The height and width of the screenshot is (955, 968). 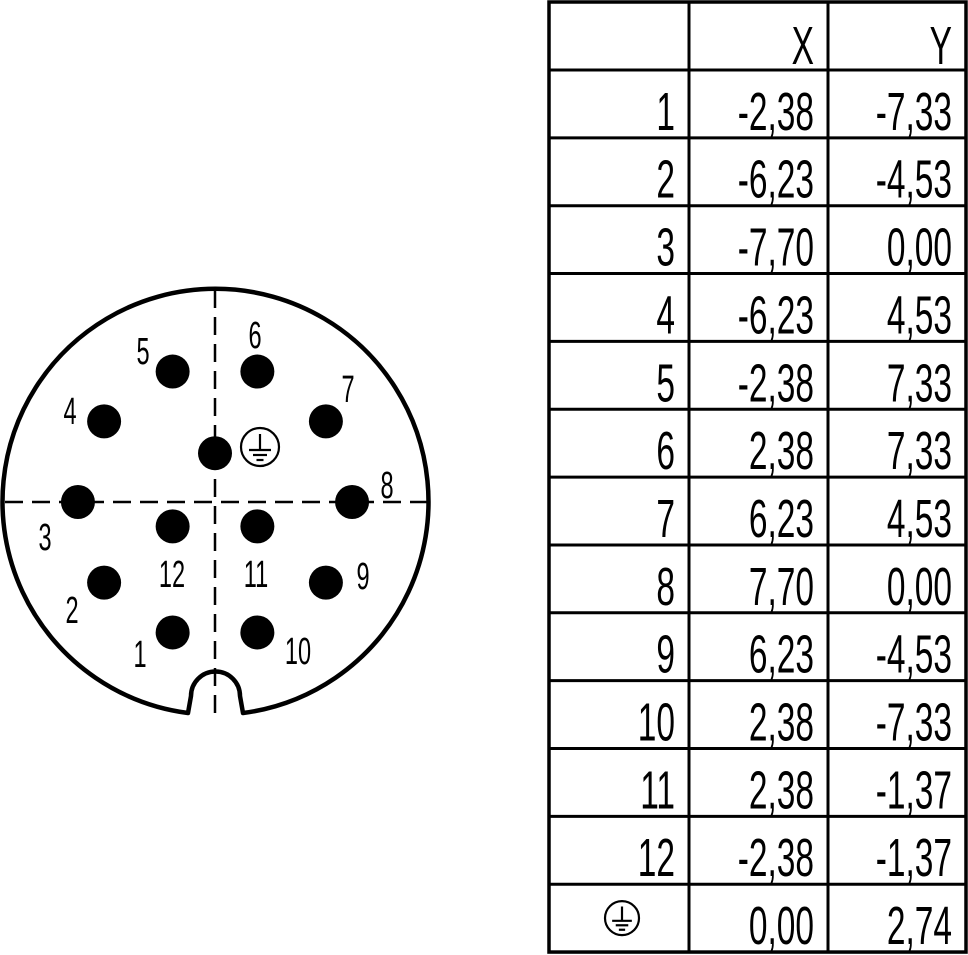 I want to click on pin-number-cell: 7, so click(x=665, y=518).